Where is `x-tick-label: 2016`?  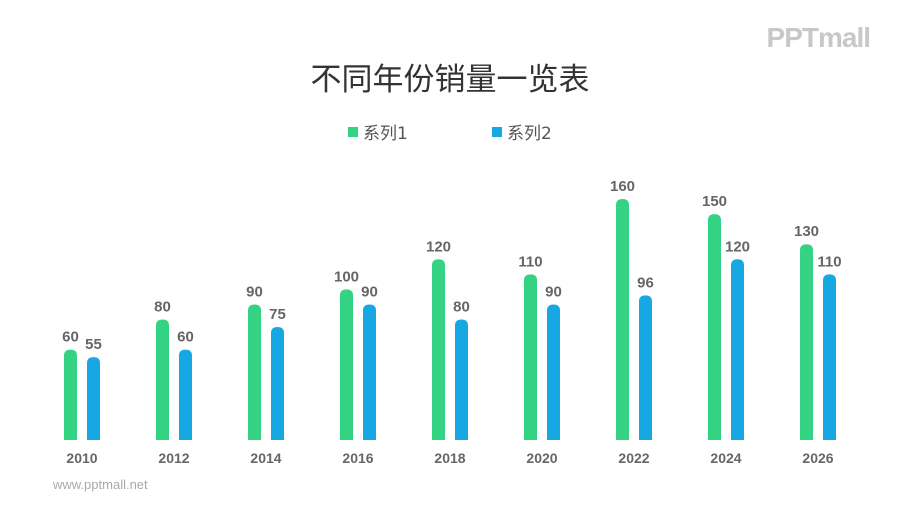 x-tick-label: 2016 is located at coordinates (357, 458).